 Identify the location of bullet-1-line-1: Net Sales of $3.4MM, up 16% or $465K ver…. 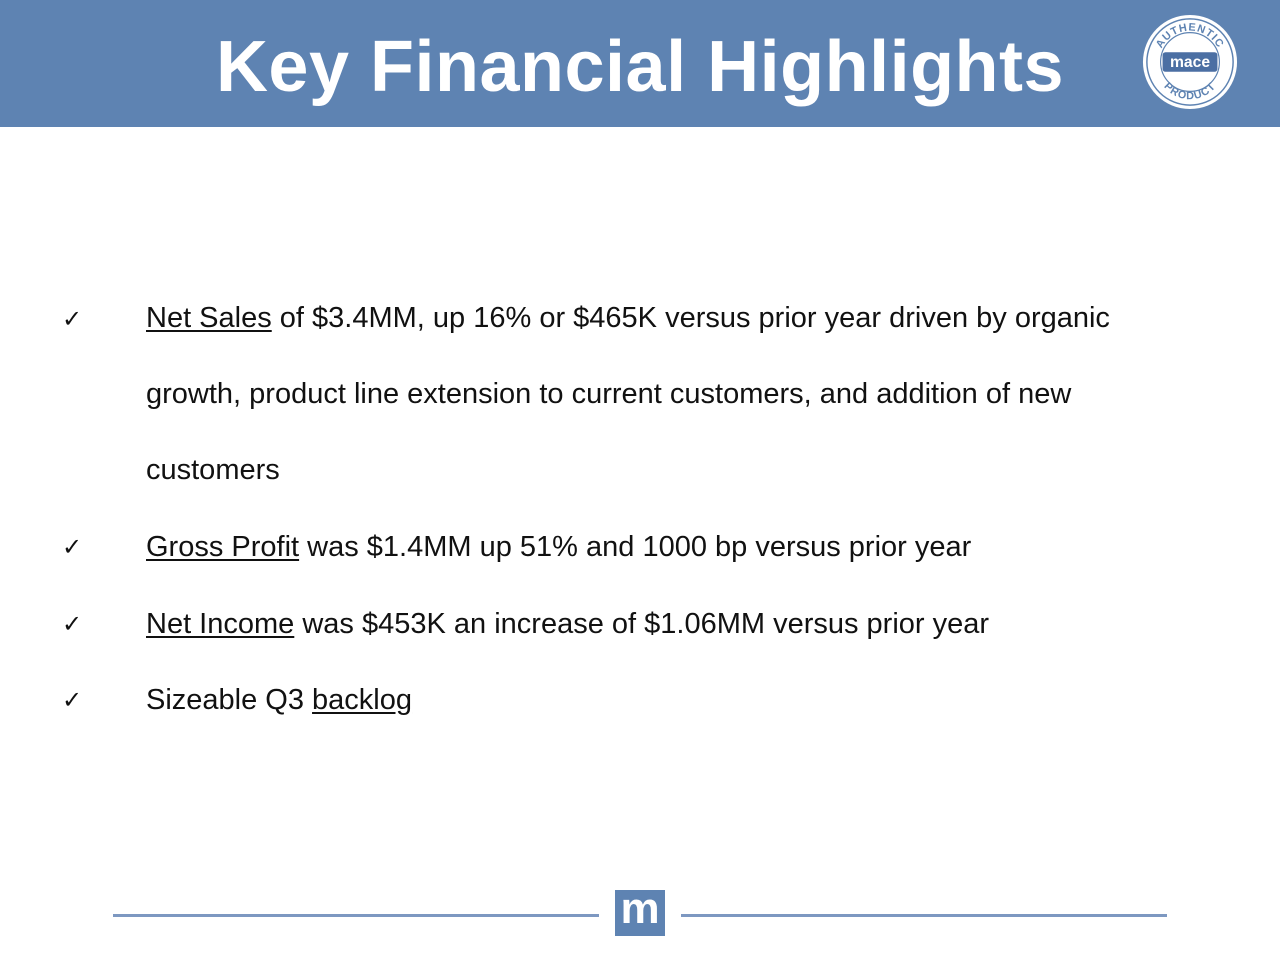
(628, 318).